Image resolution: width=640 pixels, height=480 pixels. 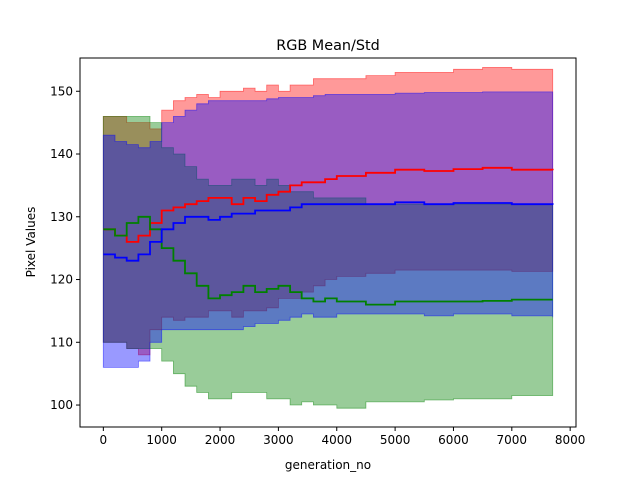 What do you see at coordinates (328, 46) in the screenshot?
I see `chart-title: RGB Mean/Std` at bounding box center [328, 46].